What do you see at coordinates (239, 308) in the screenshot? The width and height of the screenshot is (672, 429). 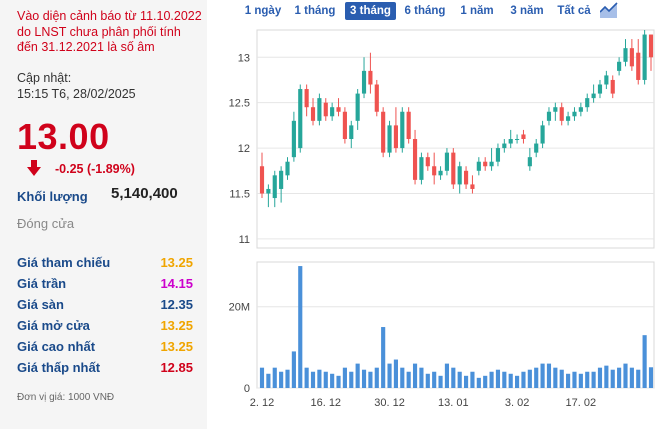 I see `volume-tick-label: 20M` at bounding box center [239, 308].